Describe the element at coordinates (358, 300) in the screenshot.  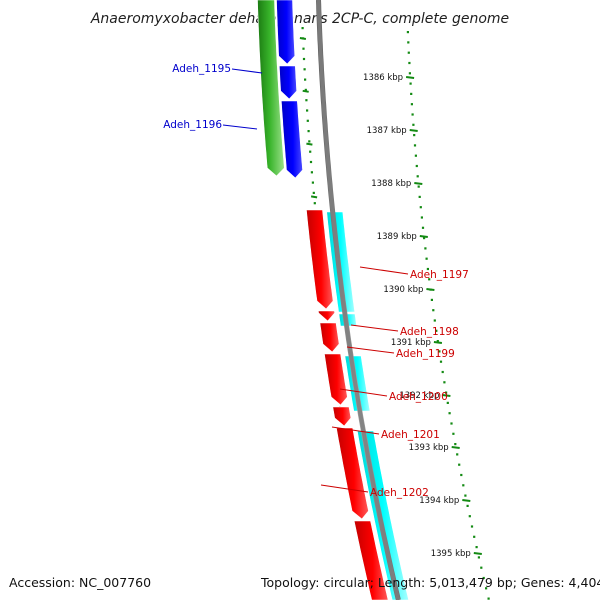
I see `genome-backbone-core` at that location.